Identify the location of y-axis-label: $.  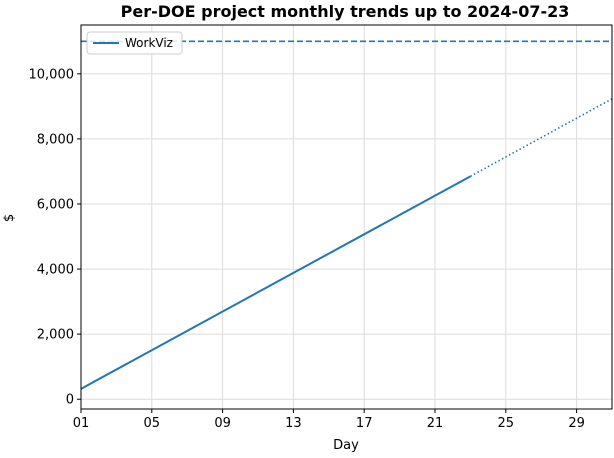
(9, 218).